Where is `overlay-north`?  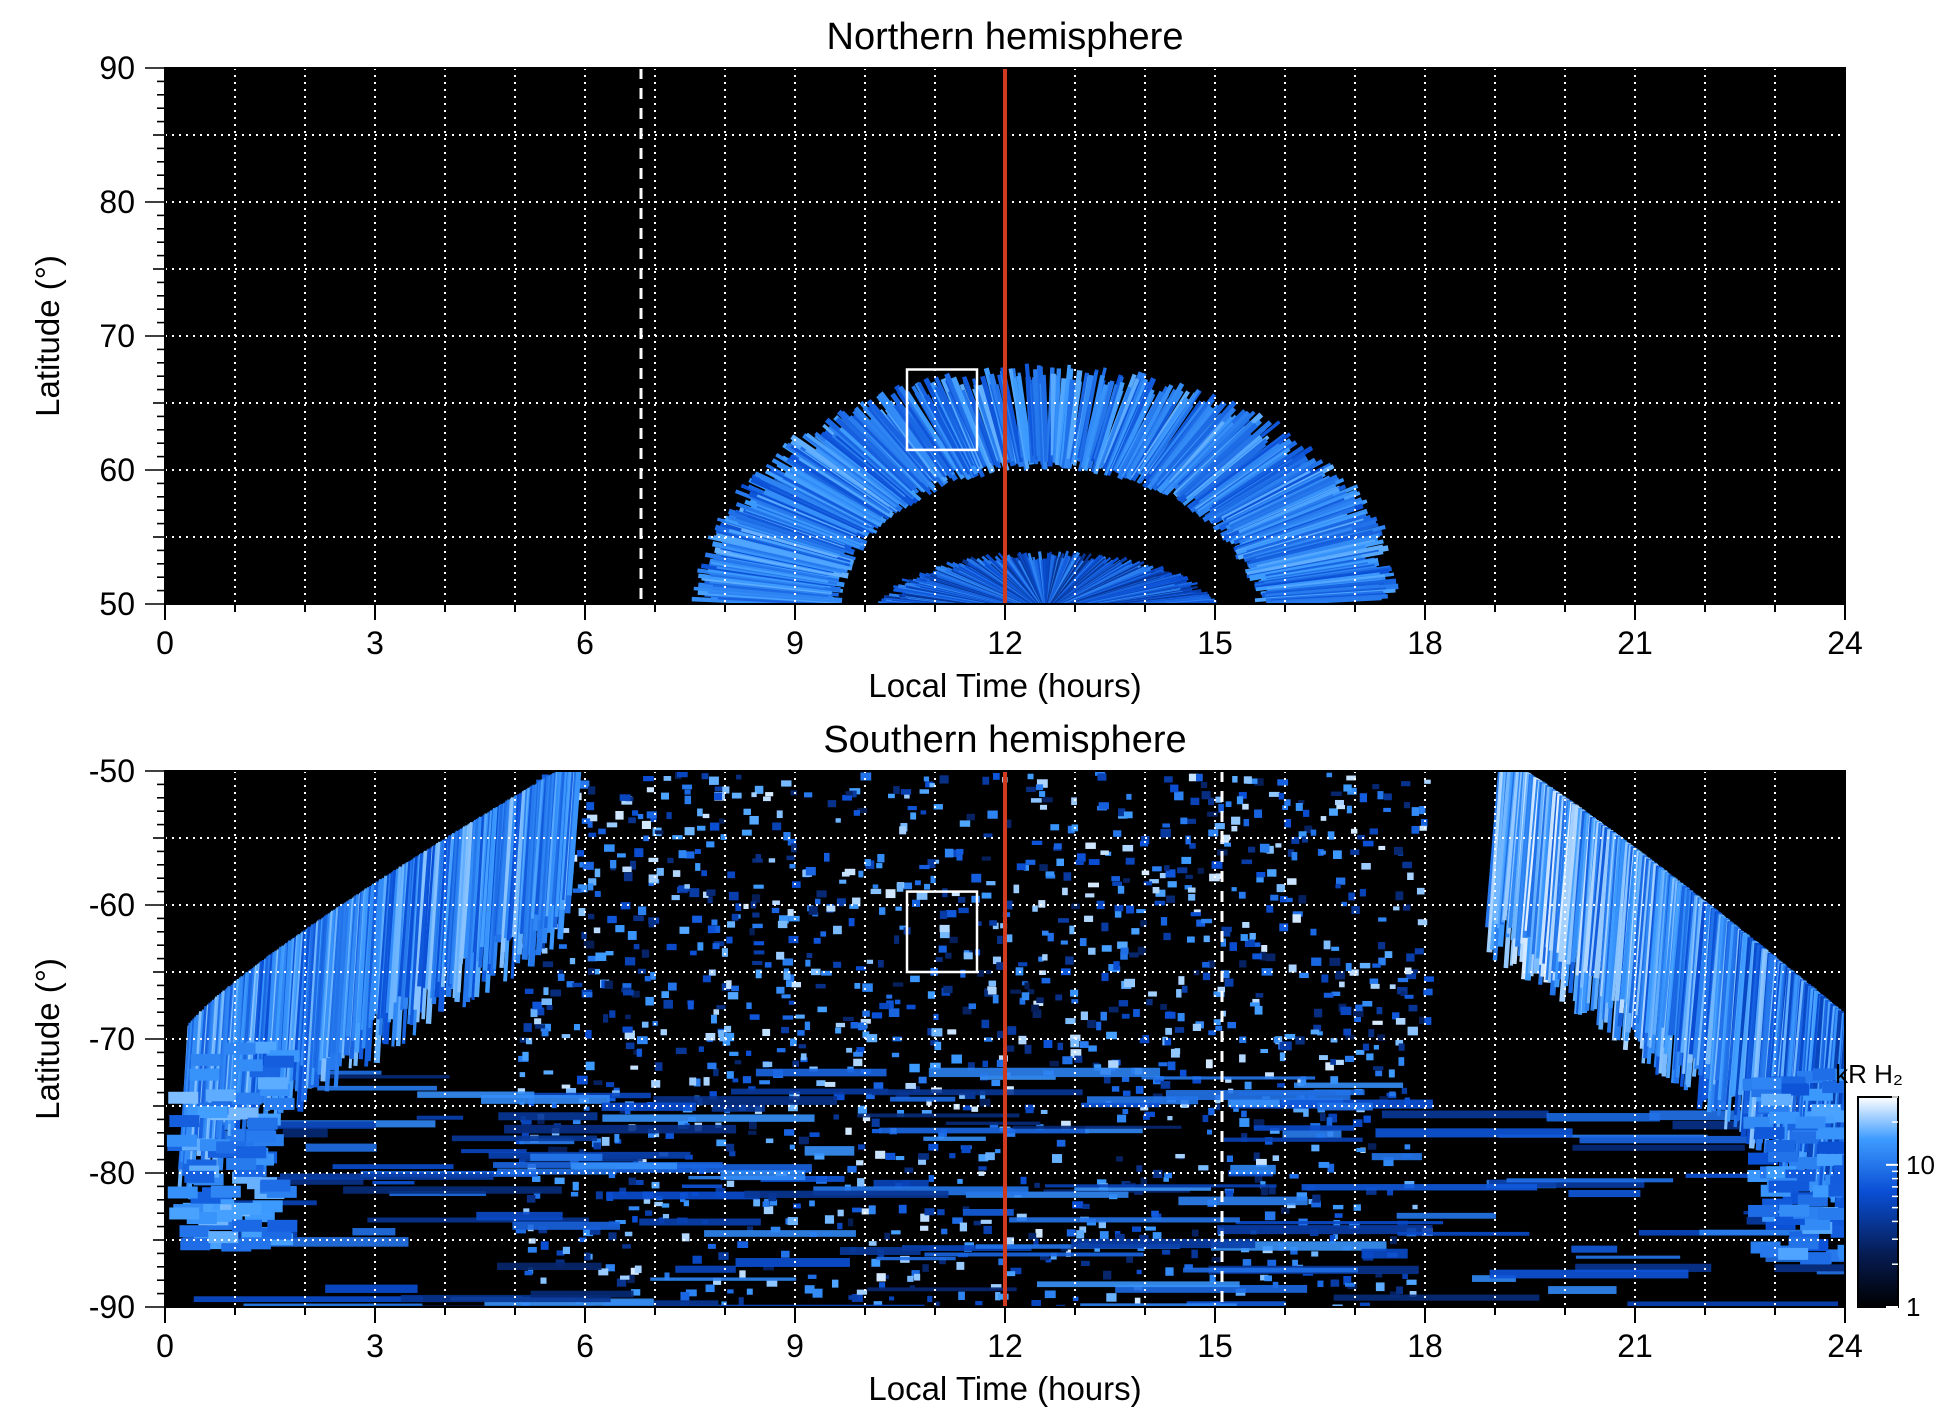 overlay-north is located at coordinates (823, 336).